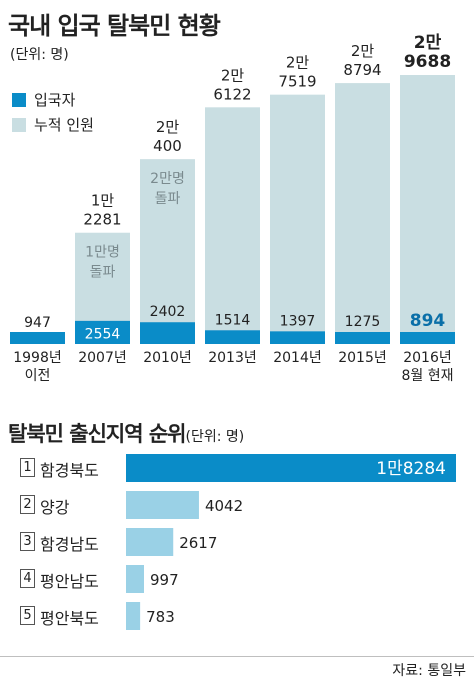 The height and width of the screenshot is (686, 474). Describe the element at coordinates (55, 100) in the screenshot. I see `legend-label-entry: 입국자` at that location.